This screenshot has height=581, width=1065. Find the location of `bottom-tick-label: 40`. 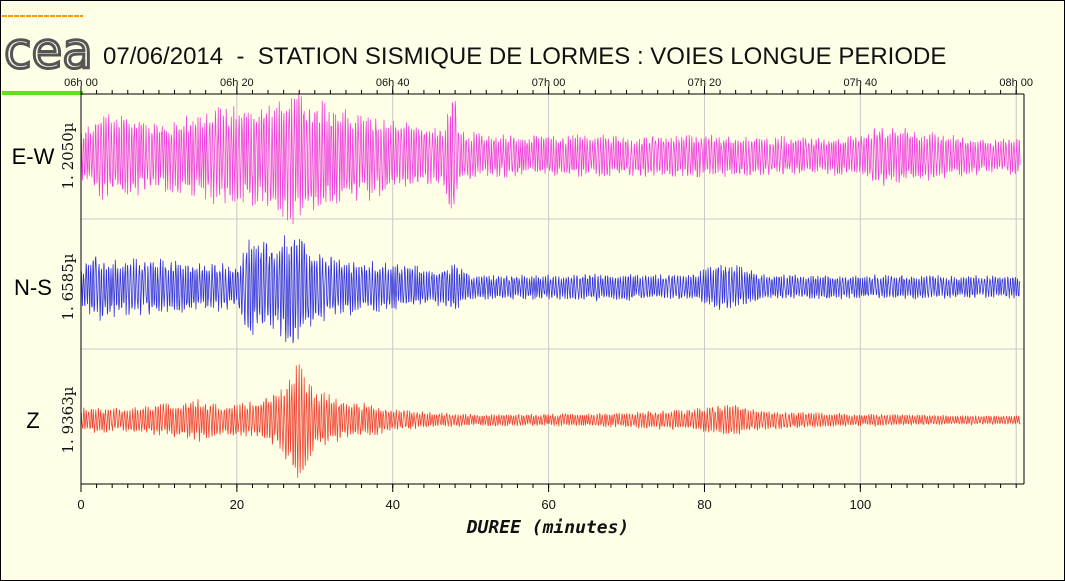

bottom-tick-label: 40 is located at coordinates (393, 504).